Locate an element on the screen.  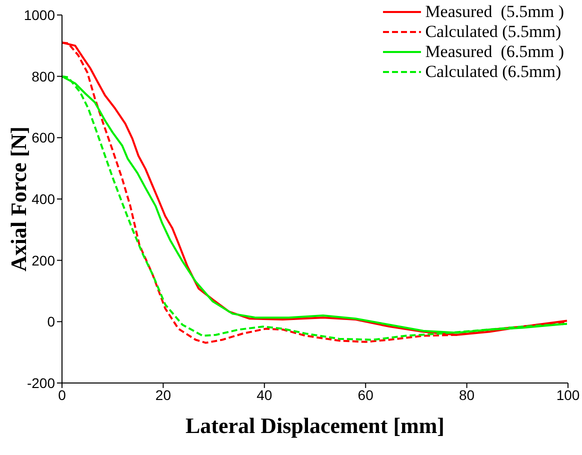
y-tick-label: 1000 is located at coordinates (40, 14).